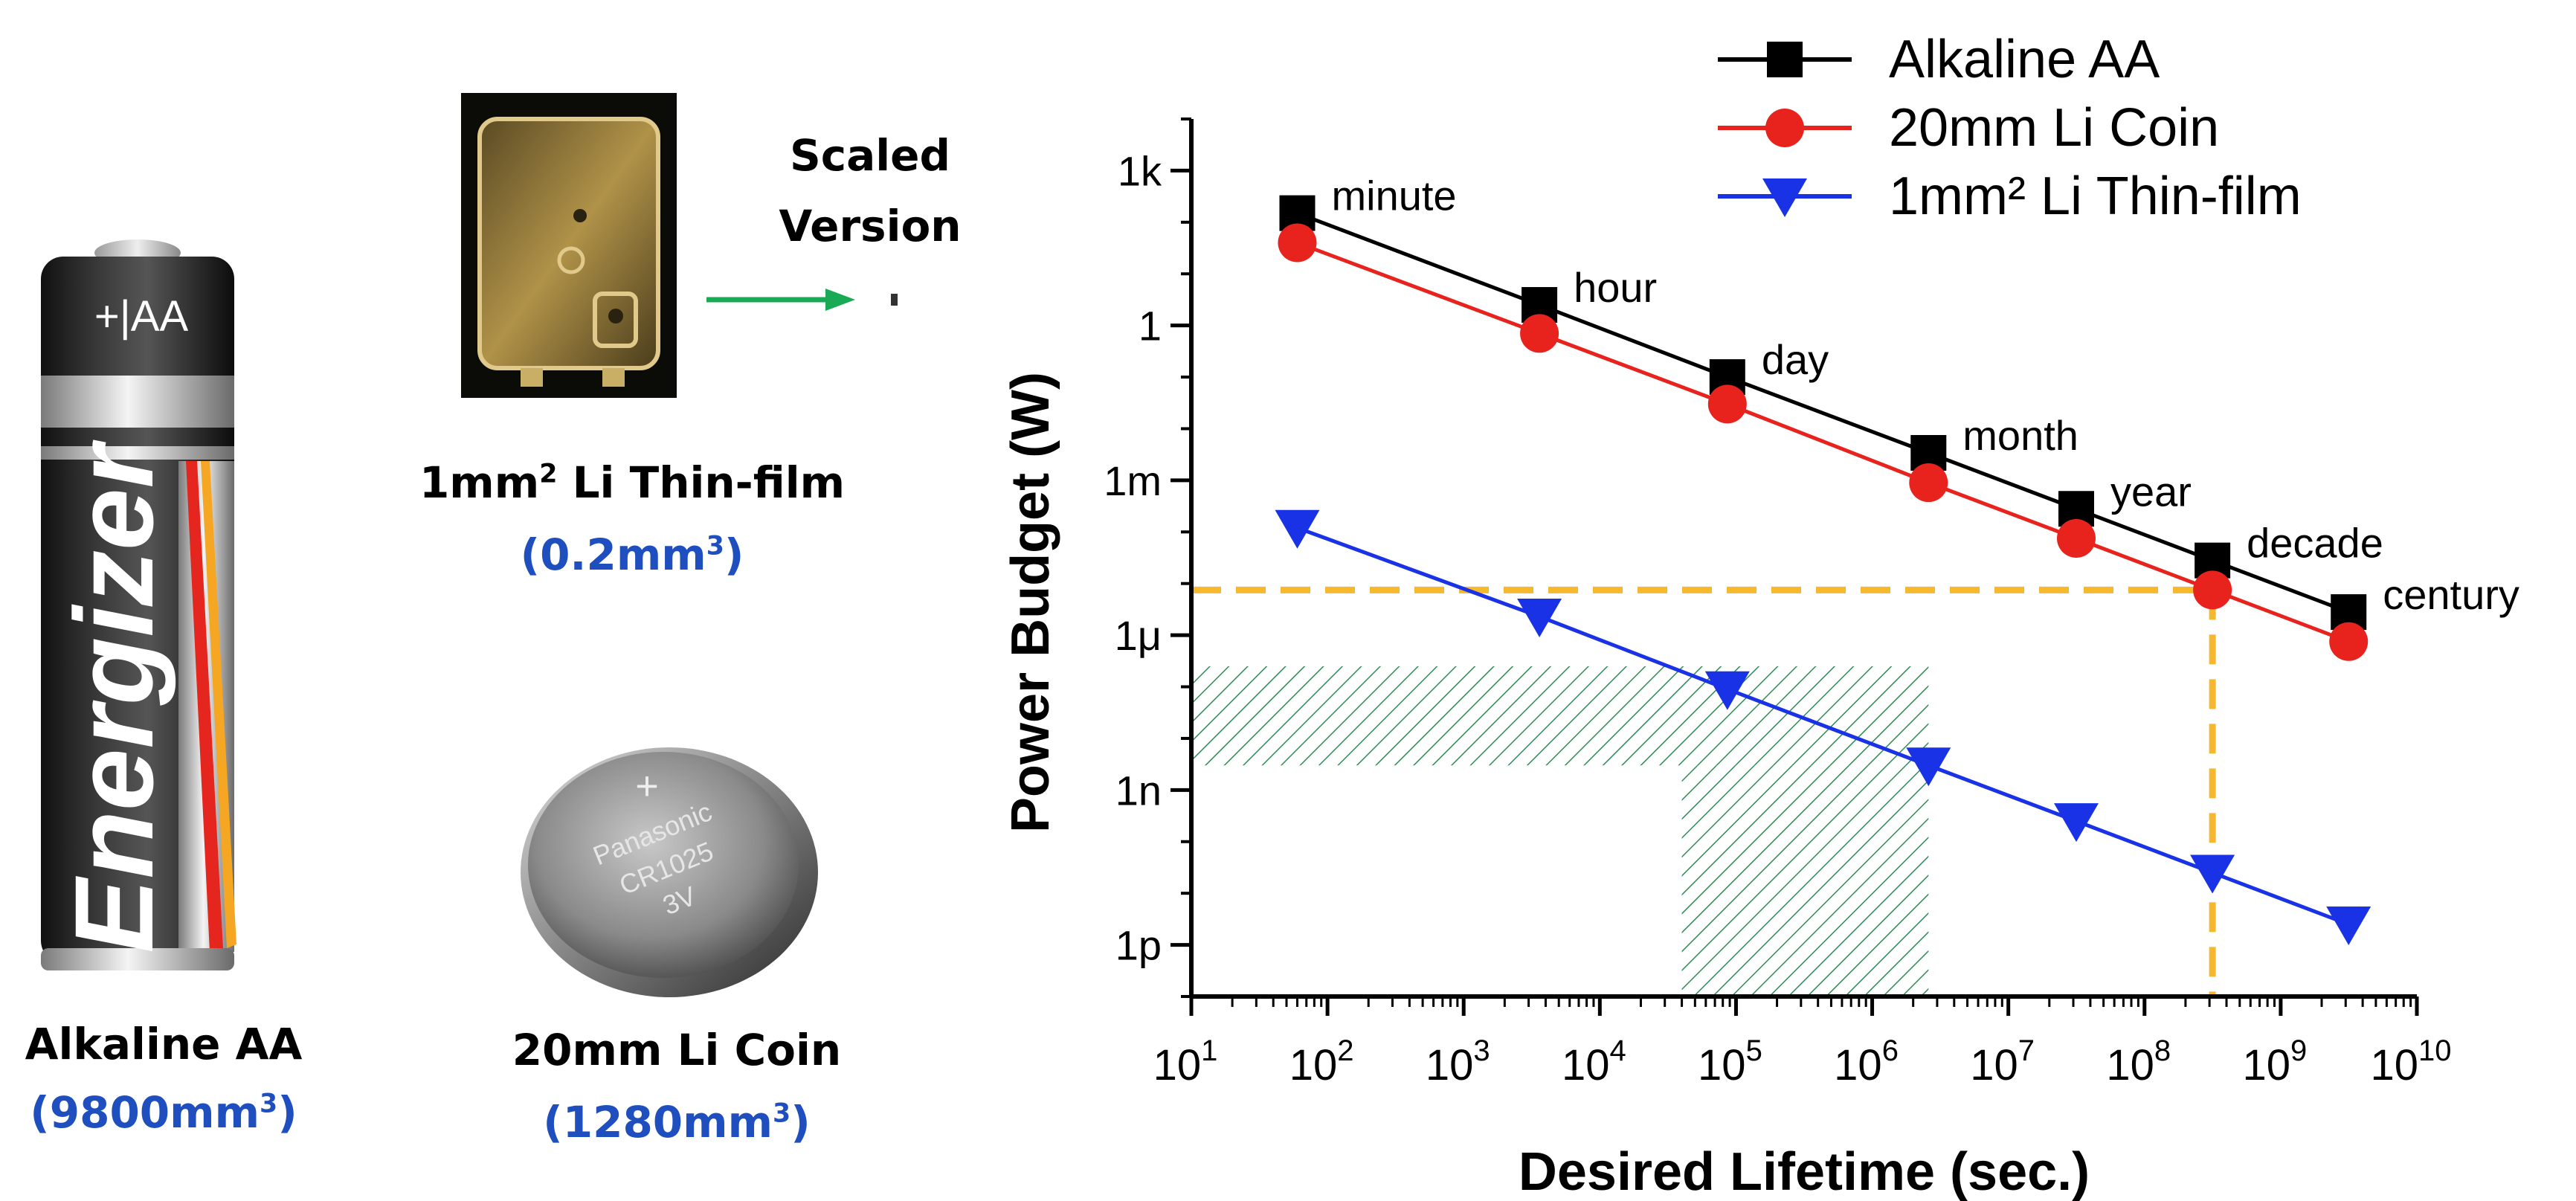 This screenshot has width=2576, height=1201. What do you see at coordinates (287, 1112) in the screenshot?
I see `alkaline-aa-volume-close: )` at bounding box center [287, 1112].